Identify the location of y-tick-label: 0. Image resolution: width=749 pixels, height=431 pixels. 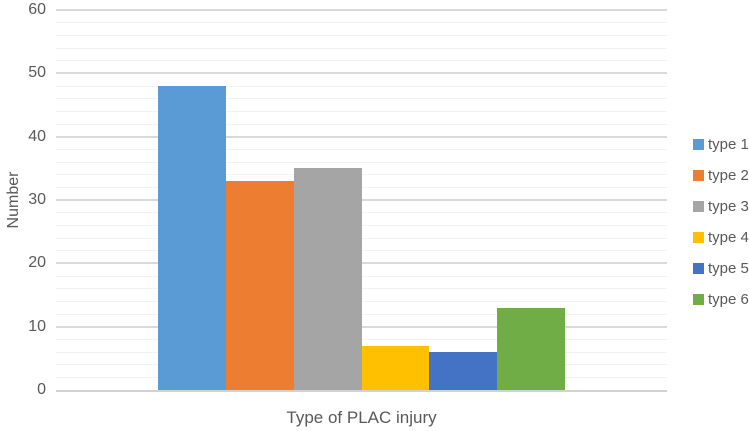
(41, 389).